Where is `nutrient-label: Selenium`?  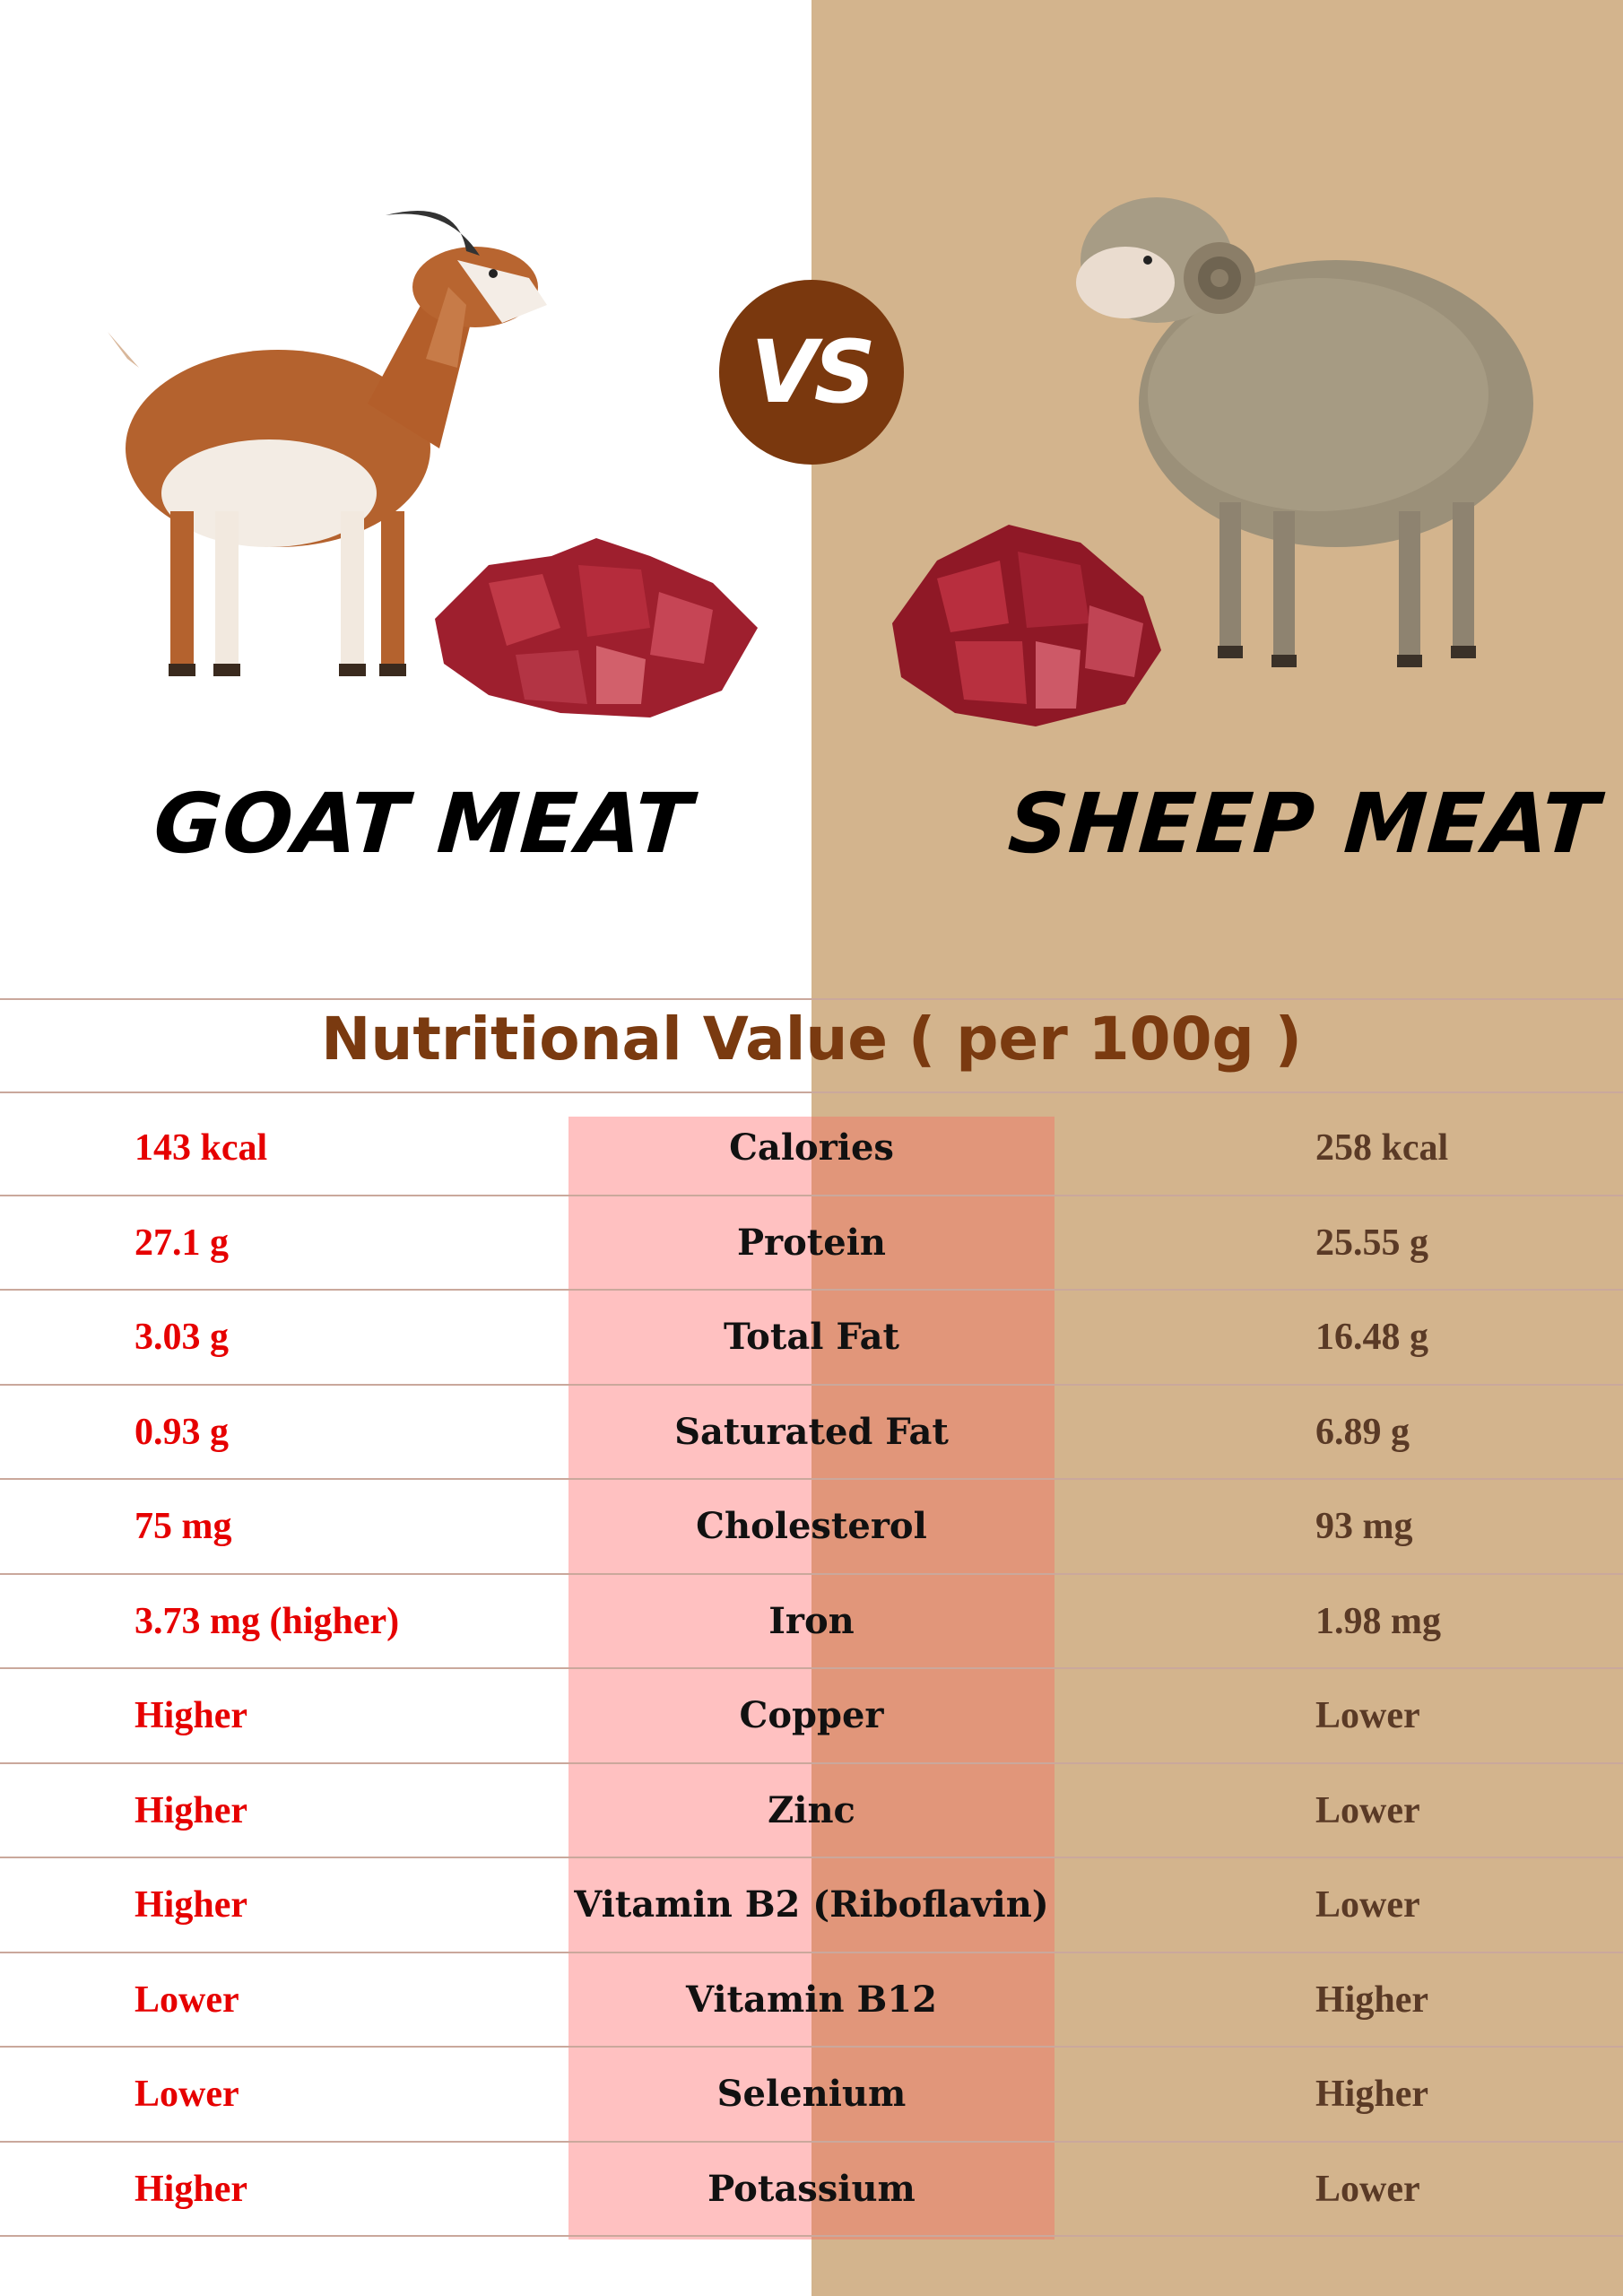 nutrient-label: Selenium is located at coordinates (811, 2094).